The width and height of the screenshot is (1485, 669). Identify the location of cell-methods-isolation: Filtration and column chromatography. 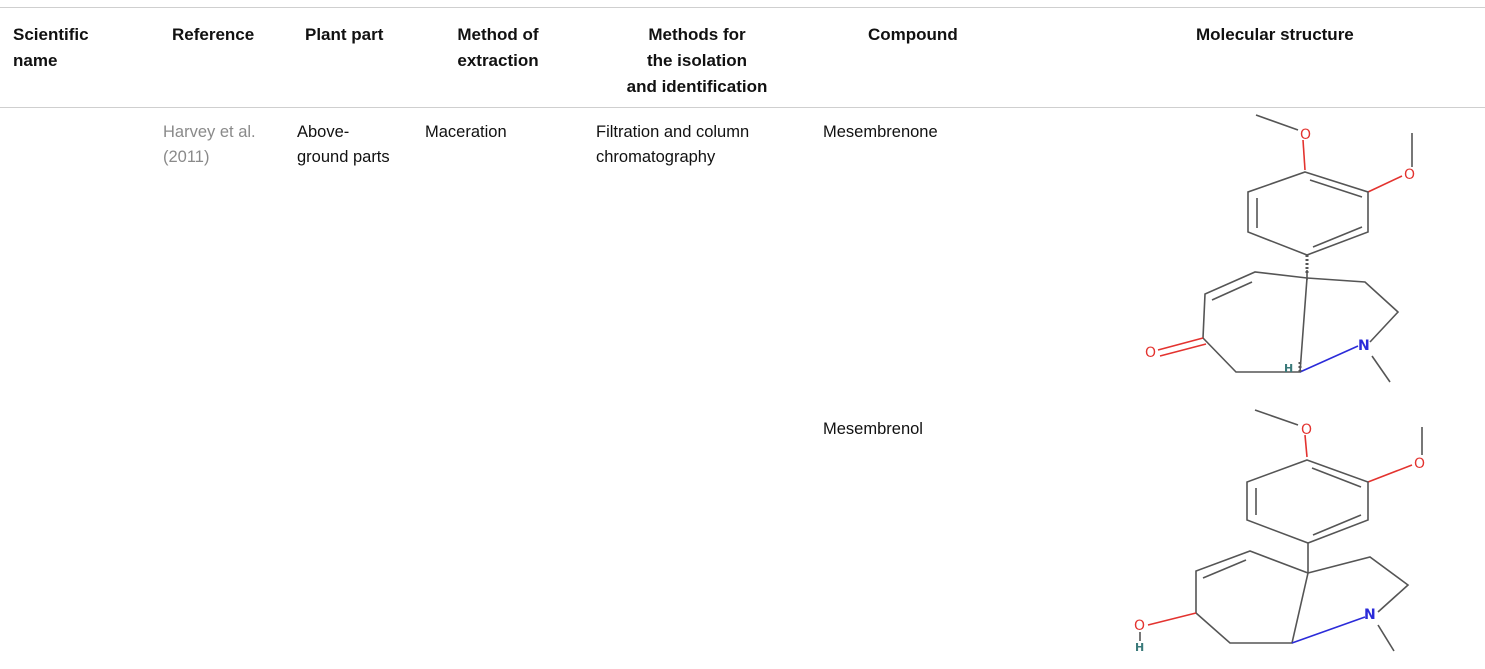
(673, 144).